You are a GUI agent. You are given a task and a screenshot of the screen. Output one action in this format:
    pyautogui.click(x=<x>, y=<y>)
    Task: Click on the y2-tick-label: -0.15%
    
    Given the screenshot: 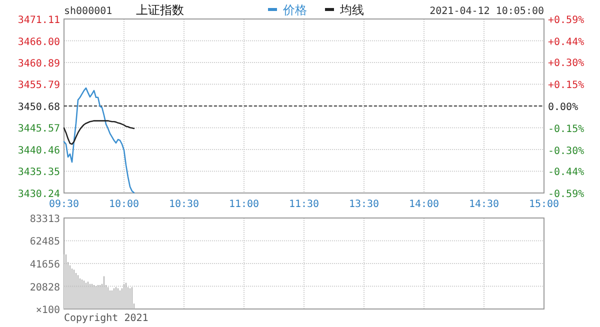 What is the action you would take?
    pyautogui.click(x=566, y=130)
    